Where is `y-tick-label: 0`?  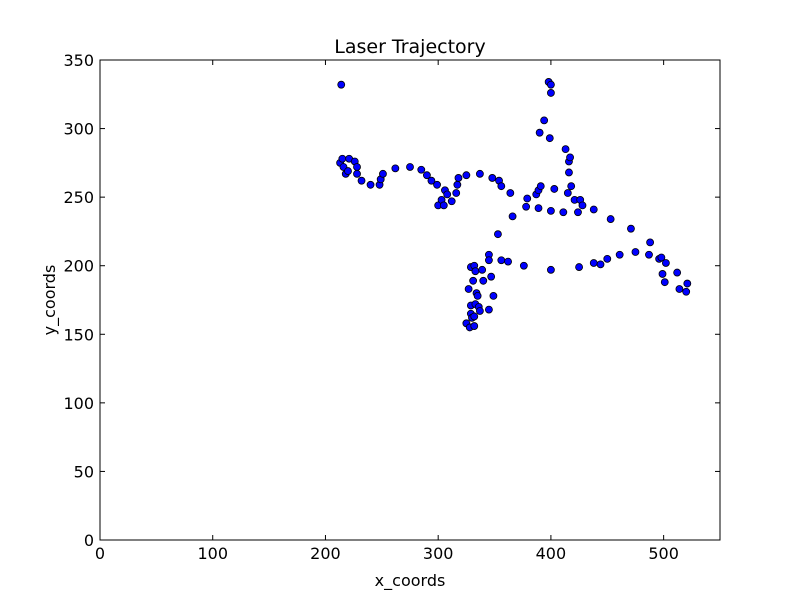 y-tick-label: 0 is located at coordinates (89, 540).